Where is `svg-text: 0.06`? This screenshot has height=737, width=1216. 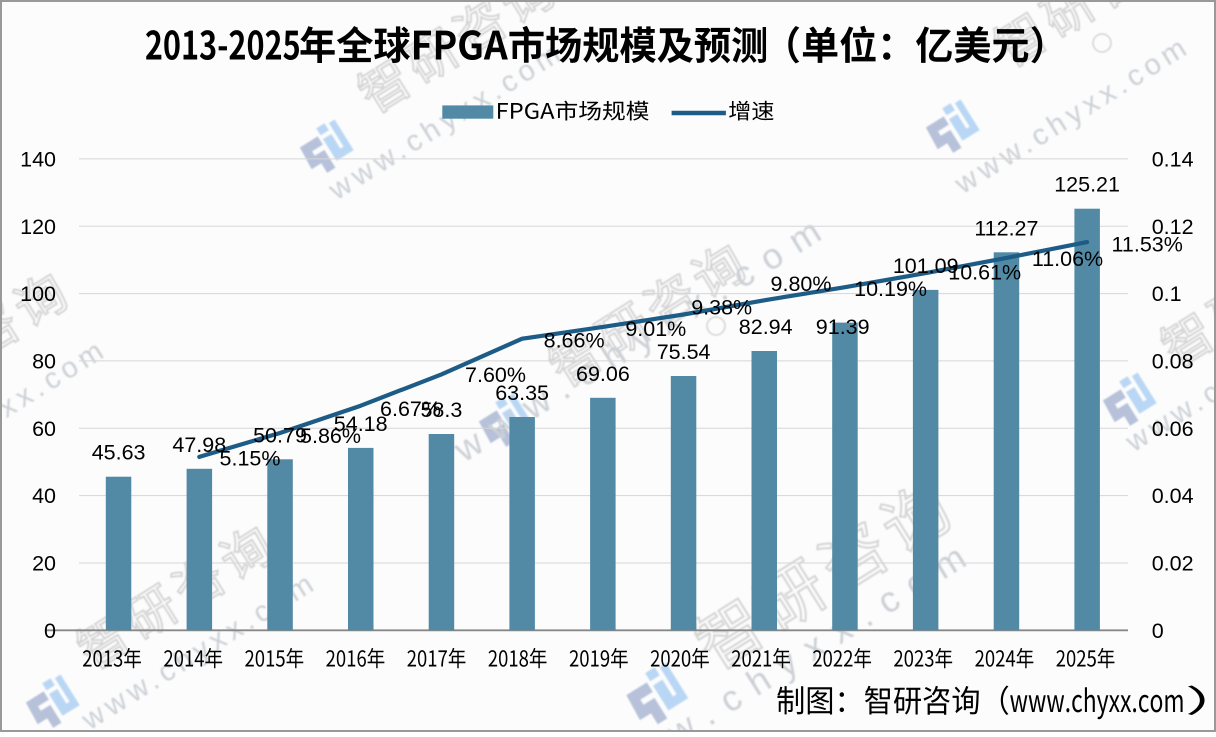 svg-text: 0.06 is located at coordinates (1173, 429).